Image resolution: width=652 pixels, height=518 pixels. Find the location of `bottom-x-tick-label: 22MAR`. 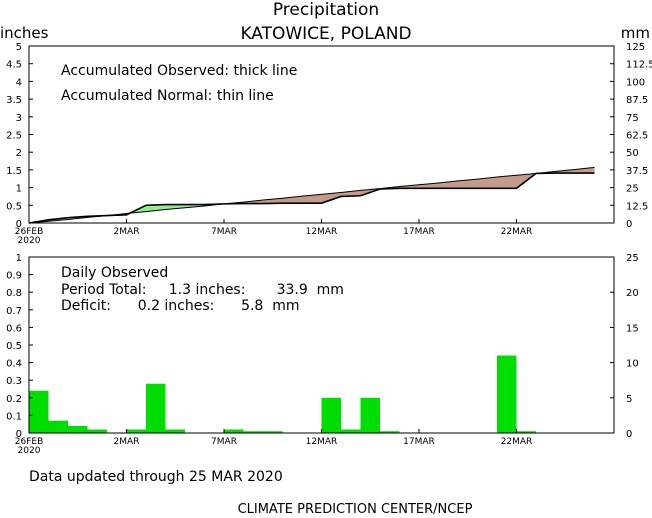

bottom-x-tick-label: 22MAR is located at coordinates (517, 442).